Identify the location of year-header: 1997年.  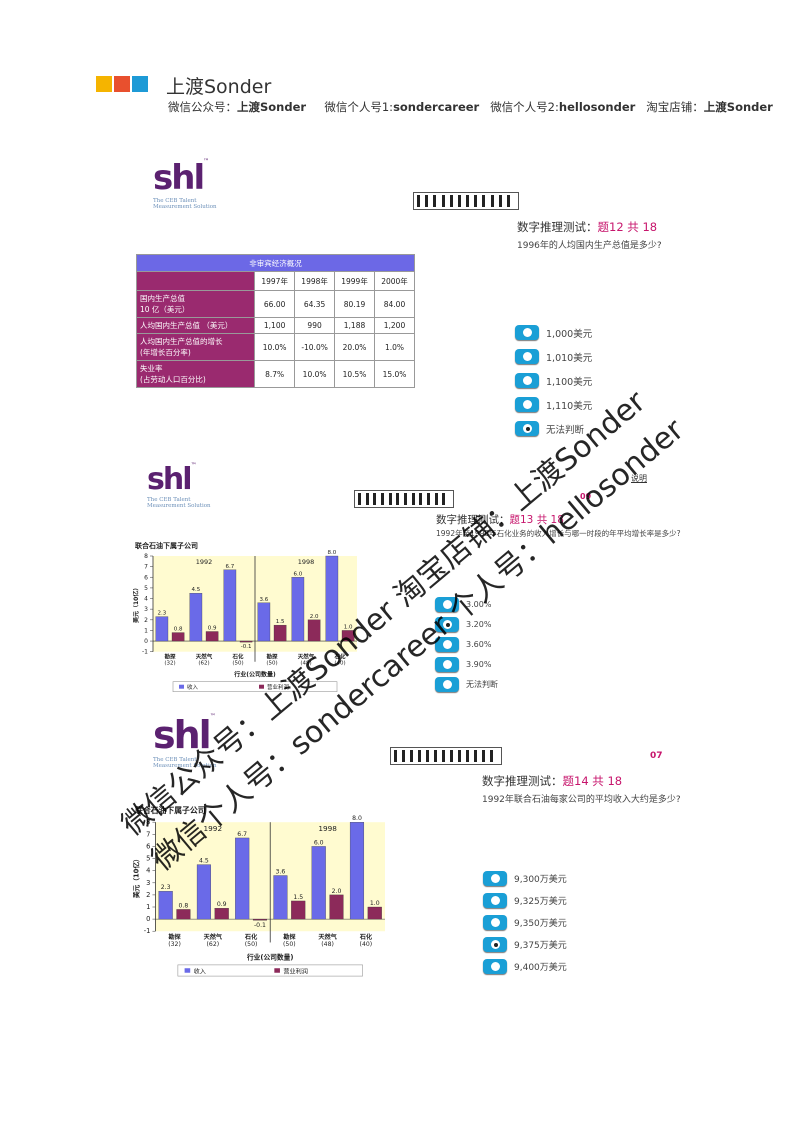
(275, 281).